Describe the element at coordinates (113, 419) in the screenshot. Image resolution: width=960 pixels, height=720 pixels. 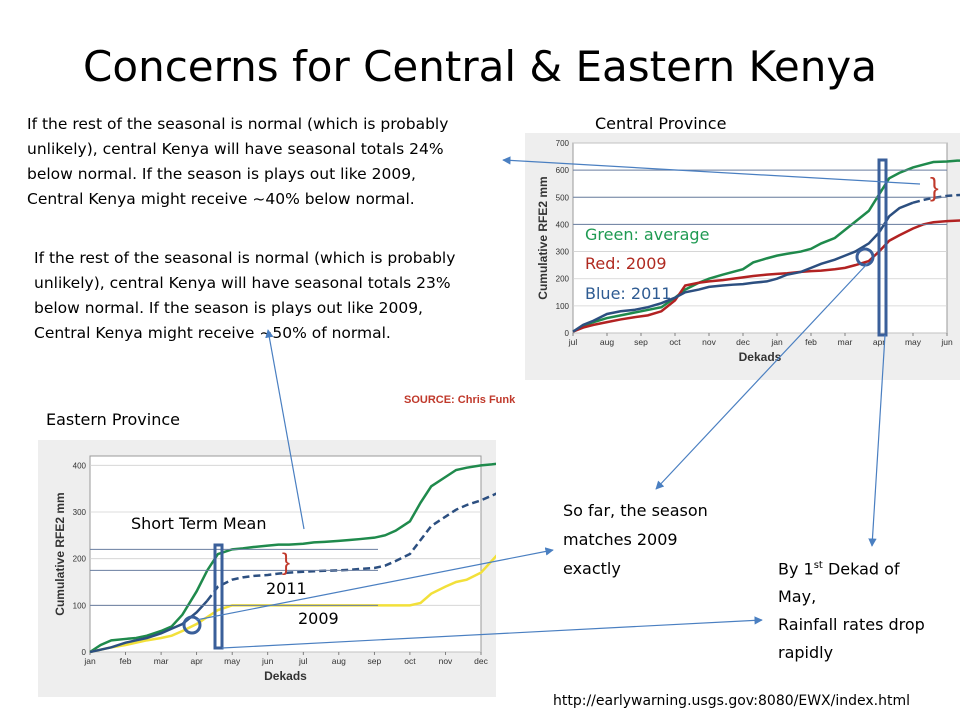
I see `eastern-province-label: Eastern Province` at that location.